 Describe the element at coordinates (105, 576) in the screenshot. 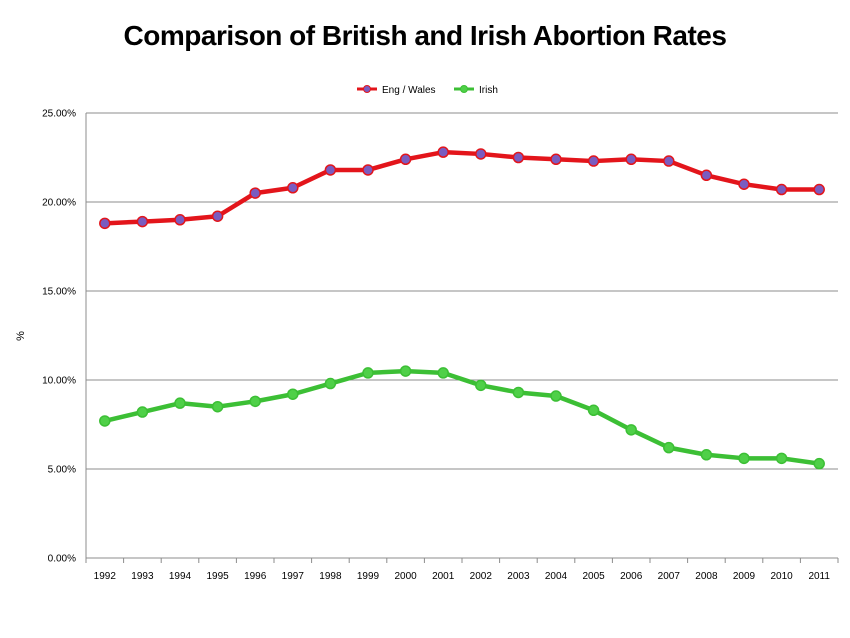

I see `x-tick-label: 1992` at that location.